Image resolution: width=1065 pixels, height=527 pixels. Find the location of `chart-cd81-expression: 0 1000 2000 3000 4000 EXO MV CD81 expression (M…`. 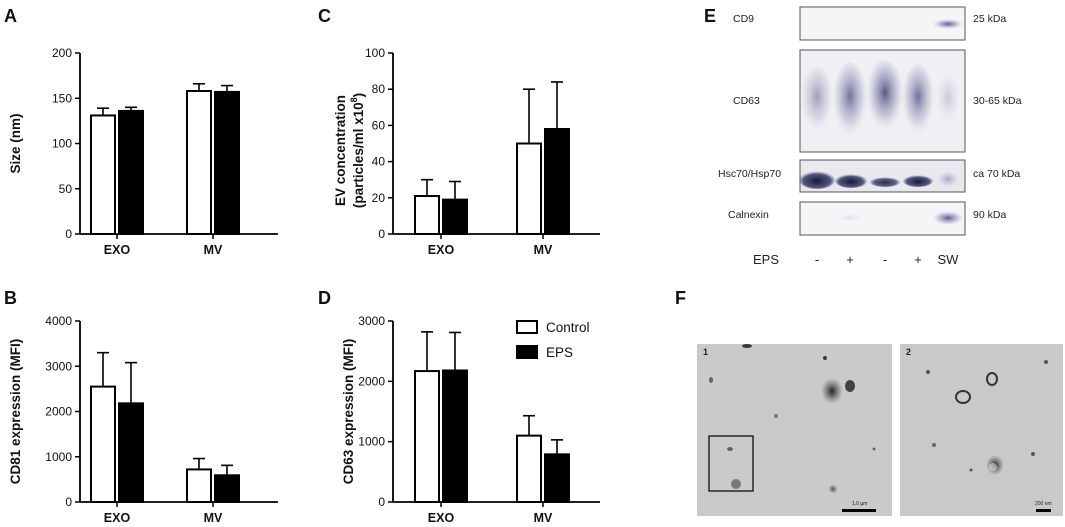

chart-cd81-expression: 0 1000 2000 3000 4000 EXO MV CD81 expression (M… is located at coordinates (143, 419).